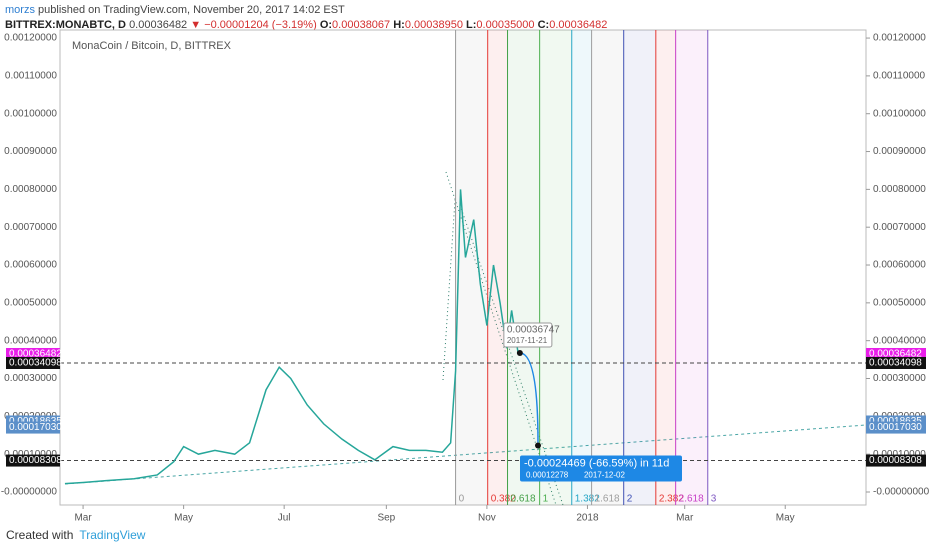 This screenshot has height=550, width=932. I want to click on projection-change: -0.00024469 (-66.59%) in 11d, so click(596, 463).